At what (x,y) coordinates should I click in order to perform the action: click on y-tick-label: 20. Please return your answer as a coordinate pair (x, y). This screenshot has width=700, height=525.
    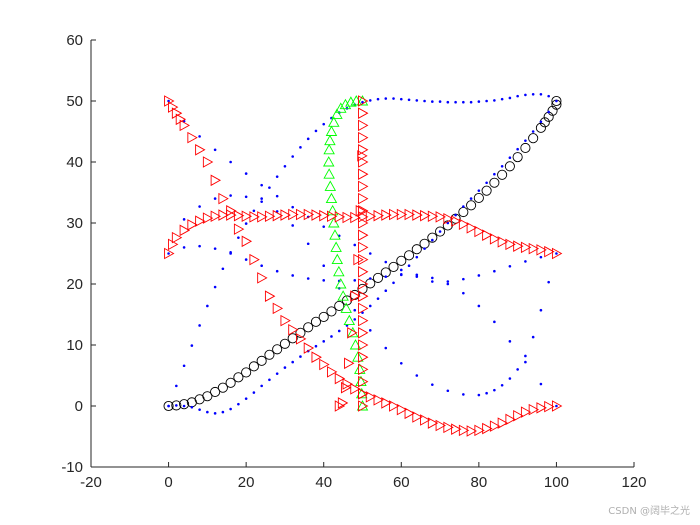
    Looking at the image, I should click on (74, 284).